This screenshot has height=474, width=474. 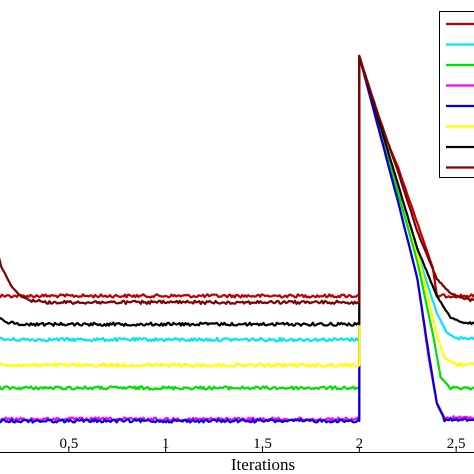 I want to click on x-tick-label-5: 2.5, so click(x=456, y=444).